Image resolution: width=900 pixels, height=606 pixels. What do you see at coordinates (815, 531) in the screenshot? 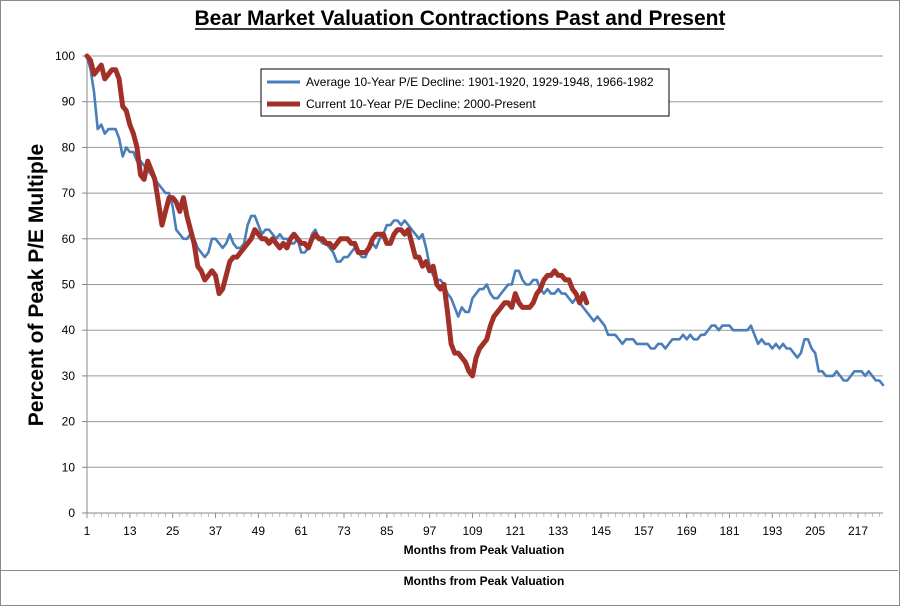
I see `x-tick-label: 205` at bounding box center [815, 531].